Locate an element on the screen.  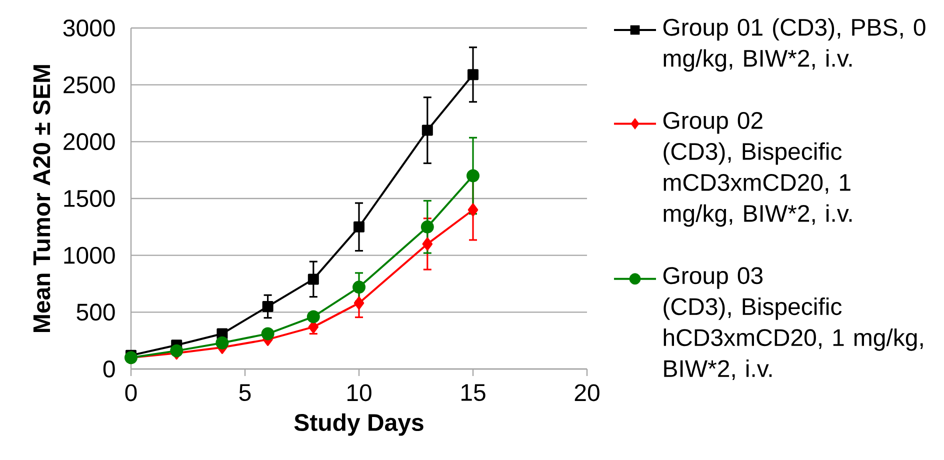
y-tick-label: 1500 is located at coordinates (89, 198).